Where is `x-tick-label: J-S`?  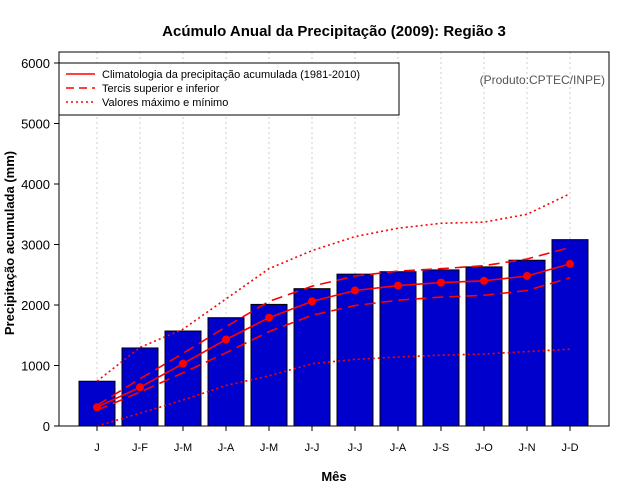
x-tick-label: J-S is located at coordinates (441, 448).